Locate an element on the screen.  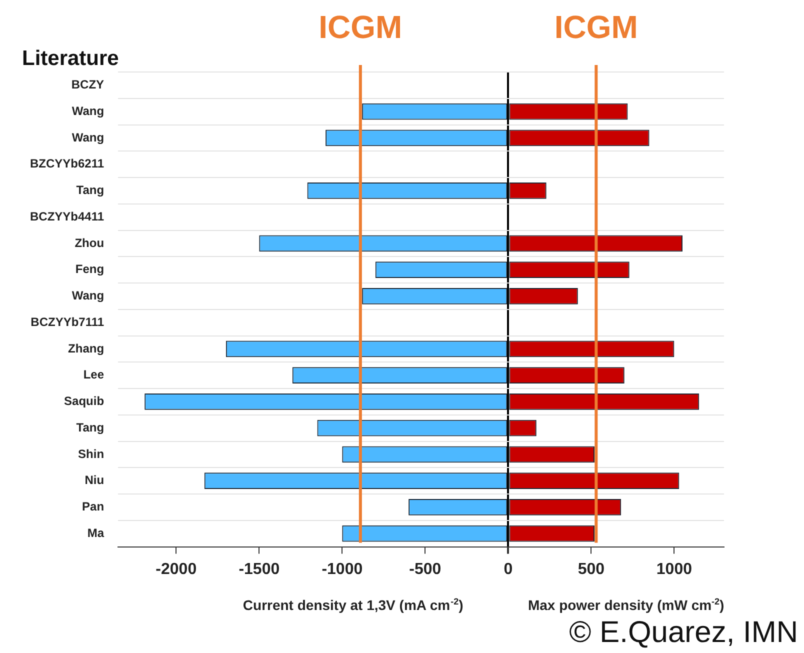
y-tick-label: Feng is located at coordinates (89, 269).